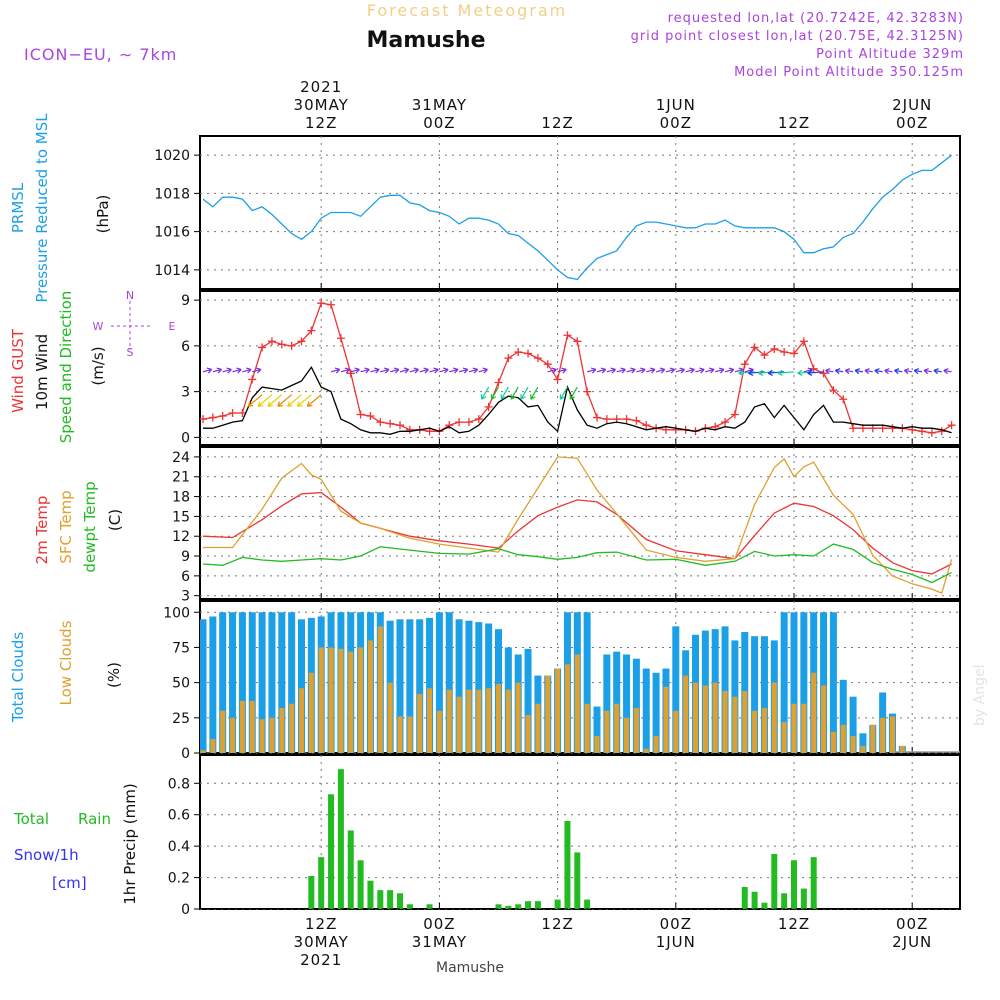 This screenshot has width=1000, height=1000. I want to click on wind-ytick-label: 6, so click(185, 347).